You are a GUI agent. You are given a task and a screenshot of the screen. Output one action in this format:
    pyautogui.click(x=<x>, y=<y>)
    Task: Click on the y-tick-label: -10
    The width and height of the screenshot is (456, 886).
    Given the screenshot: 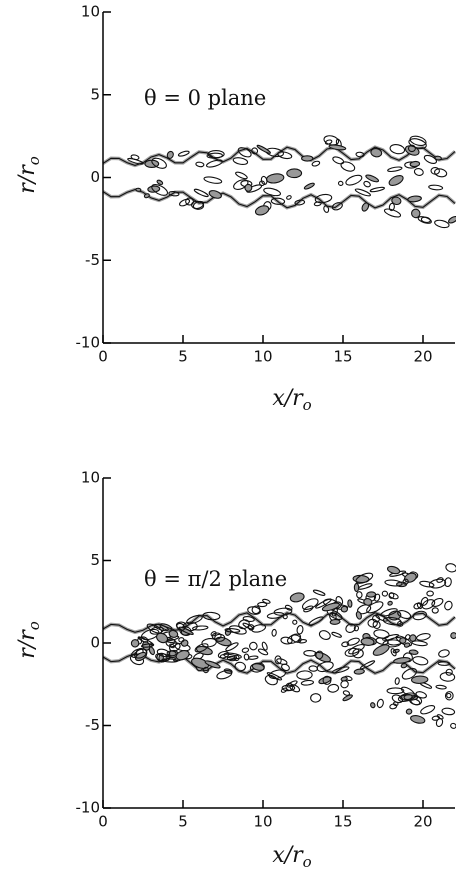 What is the action you would take?
    pyautogui.click(x=88, y=343)
    